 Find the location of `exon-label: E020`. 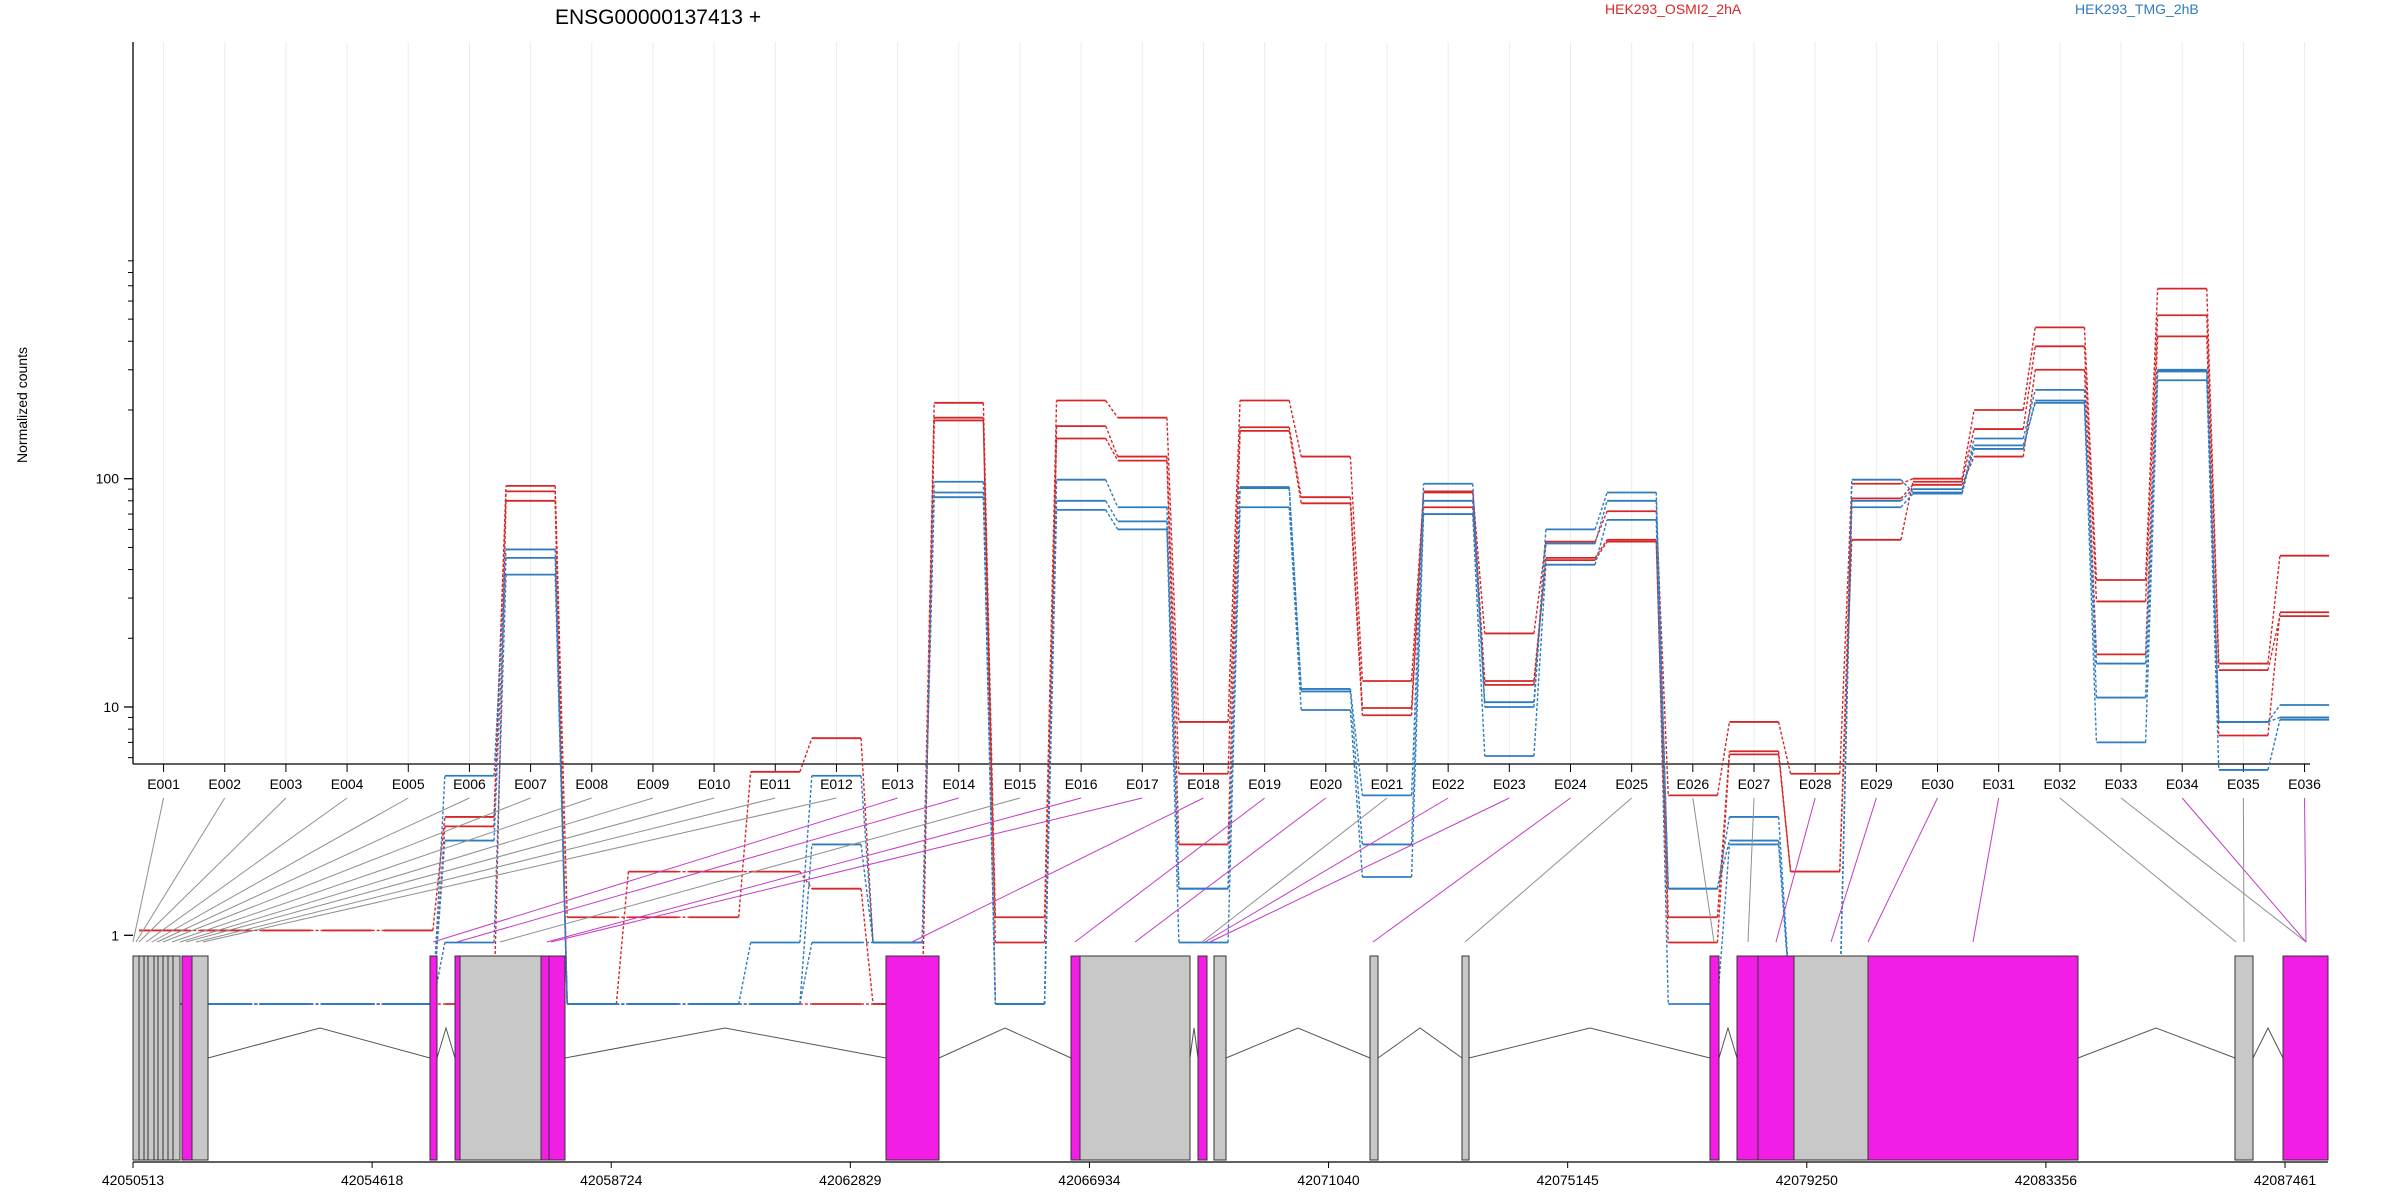

exon-label: E020 is located at coordinates (1325, 784).